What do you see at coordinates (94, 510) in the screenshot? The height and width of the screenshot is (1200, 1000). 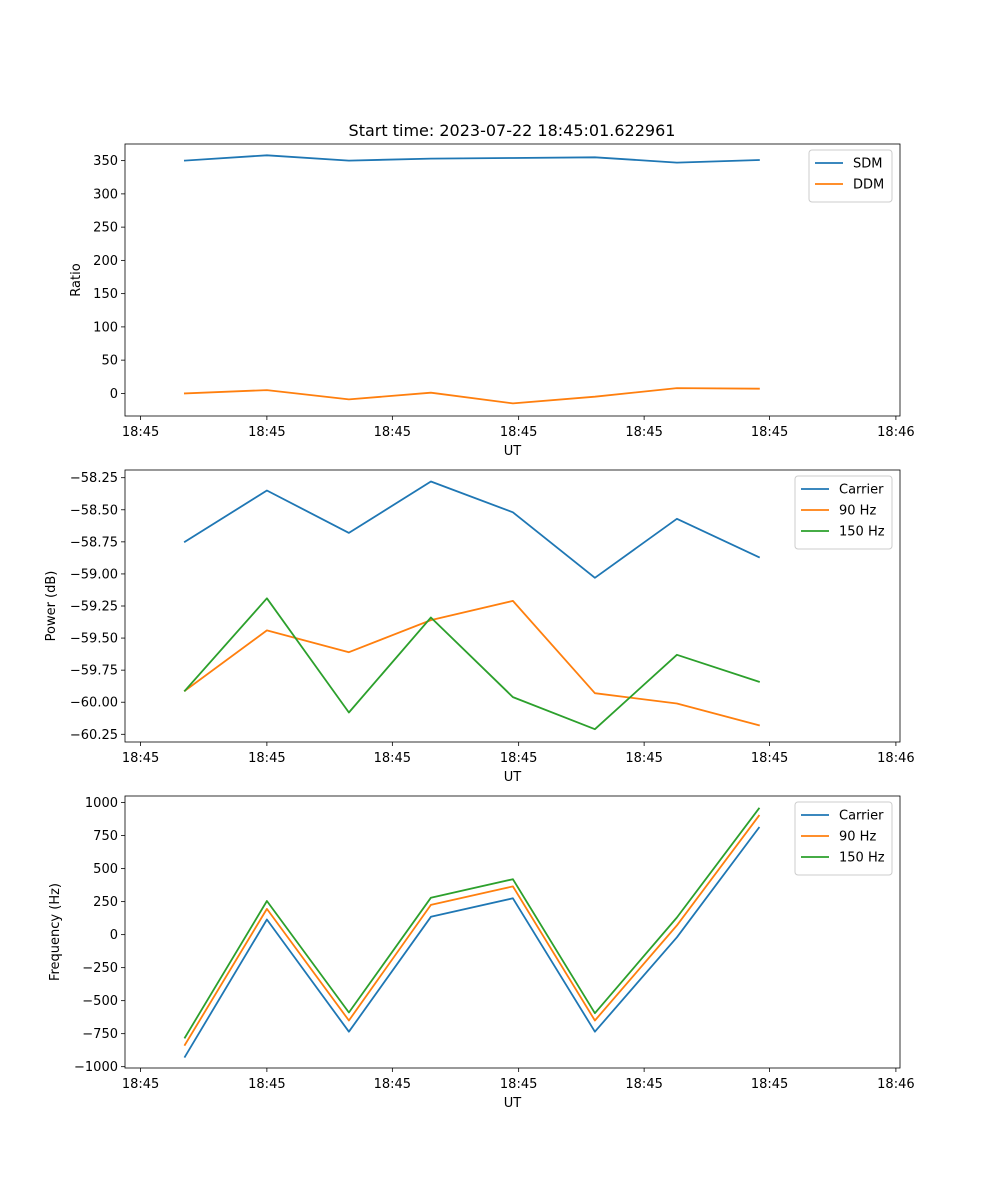 I see `y-tick-label: −58.50` at bounding box center [94, 510].